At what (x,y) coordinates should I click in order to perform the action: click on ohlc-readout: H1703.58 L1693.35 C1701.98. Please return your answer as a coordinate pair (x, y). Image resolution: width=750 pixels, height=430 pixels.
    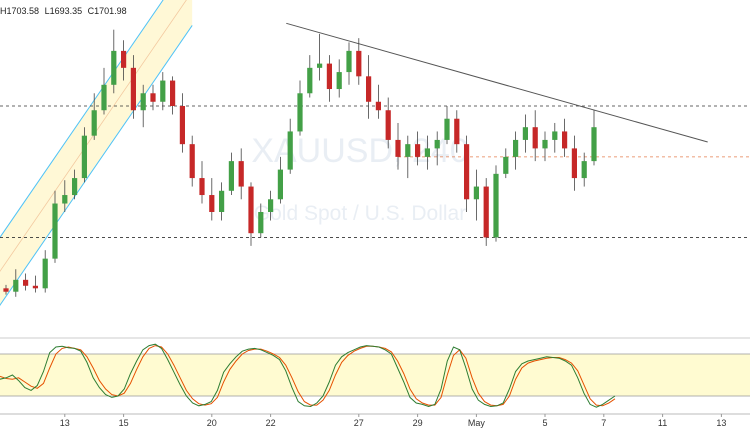
    Looking at the image, I should click on (65, 11).